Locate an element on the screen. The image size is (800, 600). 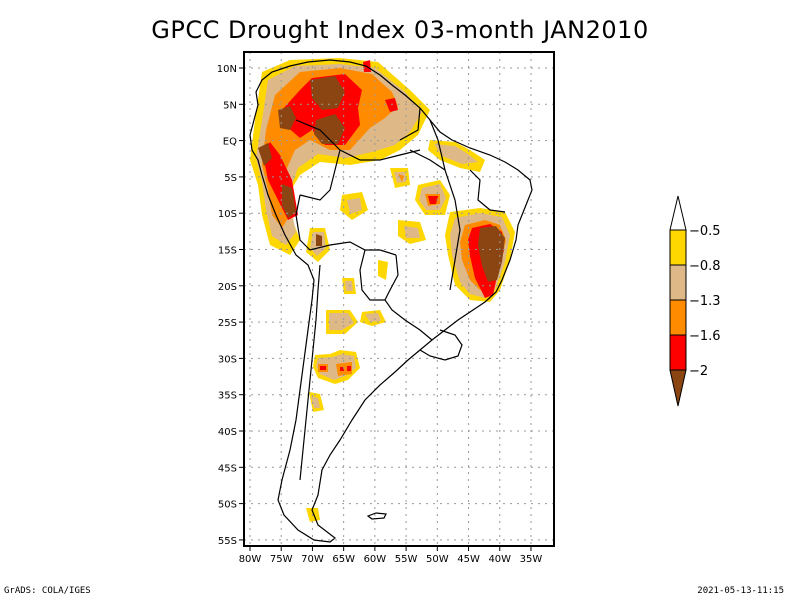
colorbar-label: −0.5 is located at coordinates (705, 231).